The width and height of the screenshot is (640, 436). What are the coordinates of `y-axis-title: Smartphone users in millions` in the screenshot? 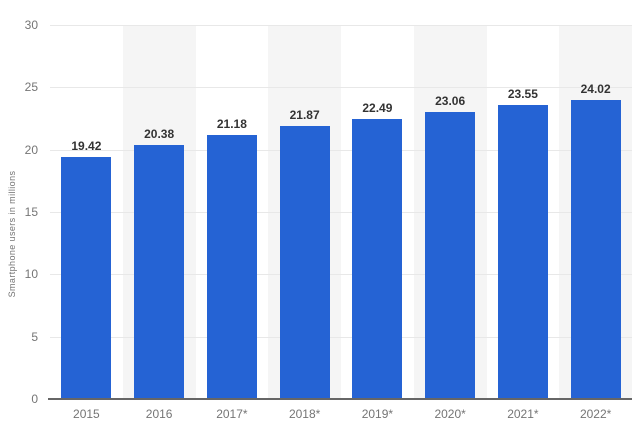 It's located at (12, 234).